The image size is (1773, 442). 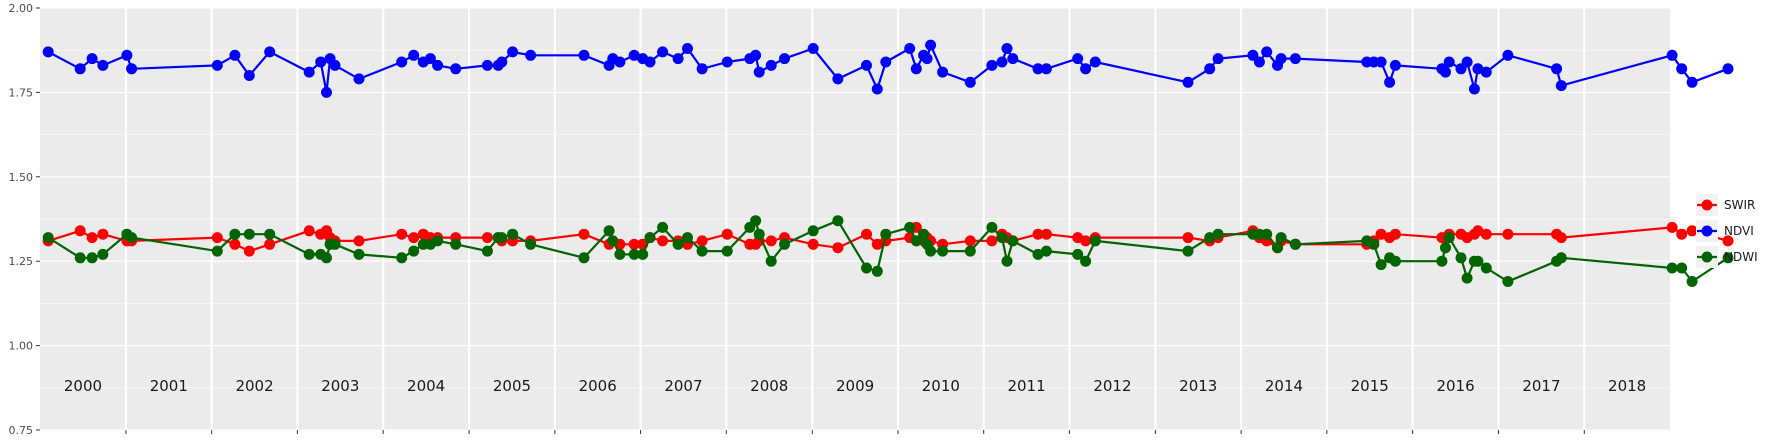 What do you see at coordinates (1541, 386) in the screenshot?
I see `year-label: 2017` at bounding box center [1541, 386].